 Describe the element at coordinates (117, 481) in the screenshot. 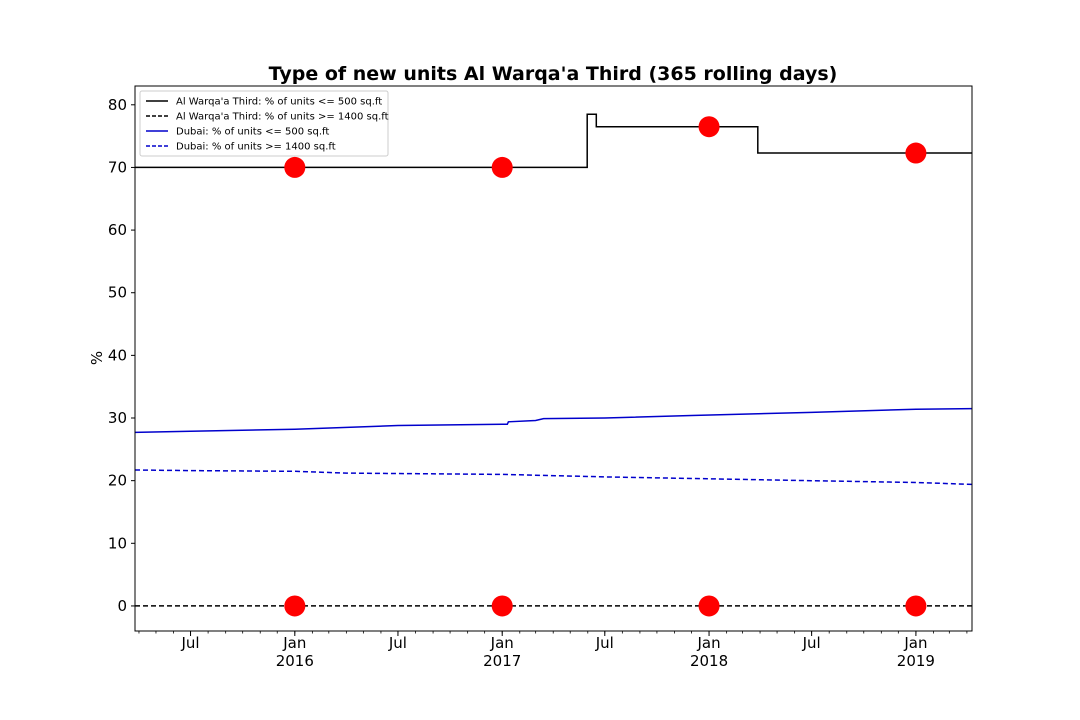

I see `y-tick-label: 20` at that location.